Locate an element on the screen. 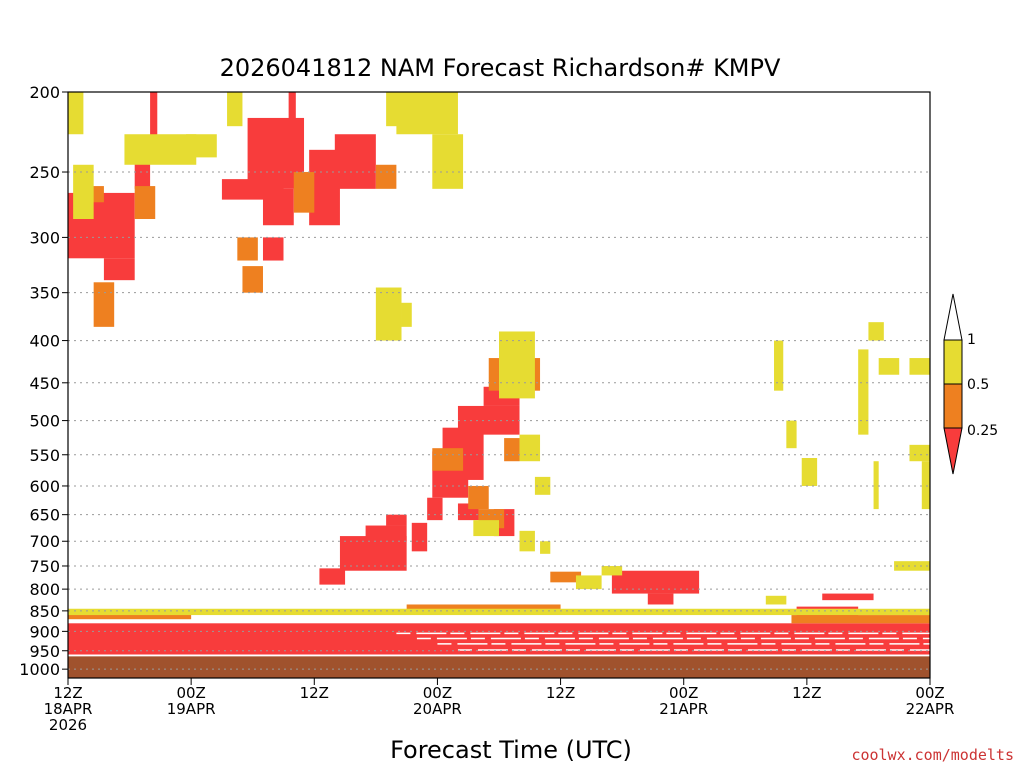 The width and height of the screenshot is (1024, 768). surface-band is located at coordinates (499, 667).